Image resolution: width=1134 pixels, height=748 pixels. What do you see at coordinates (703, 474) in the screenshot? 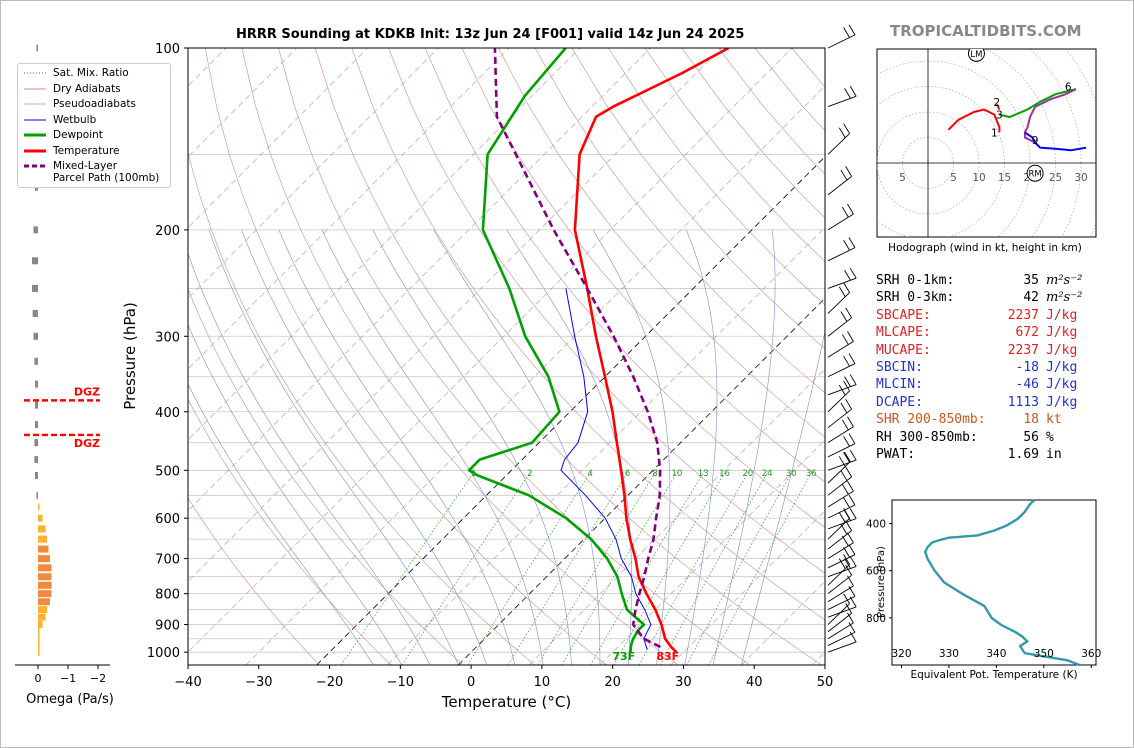
I see `mixing-ratio-label: 13` at bounding box center [703, 474].